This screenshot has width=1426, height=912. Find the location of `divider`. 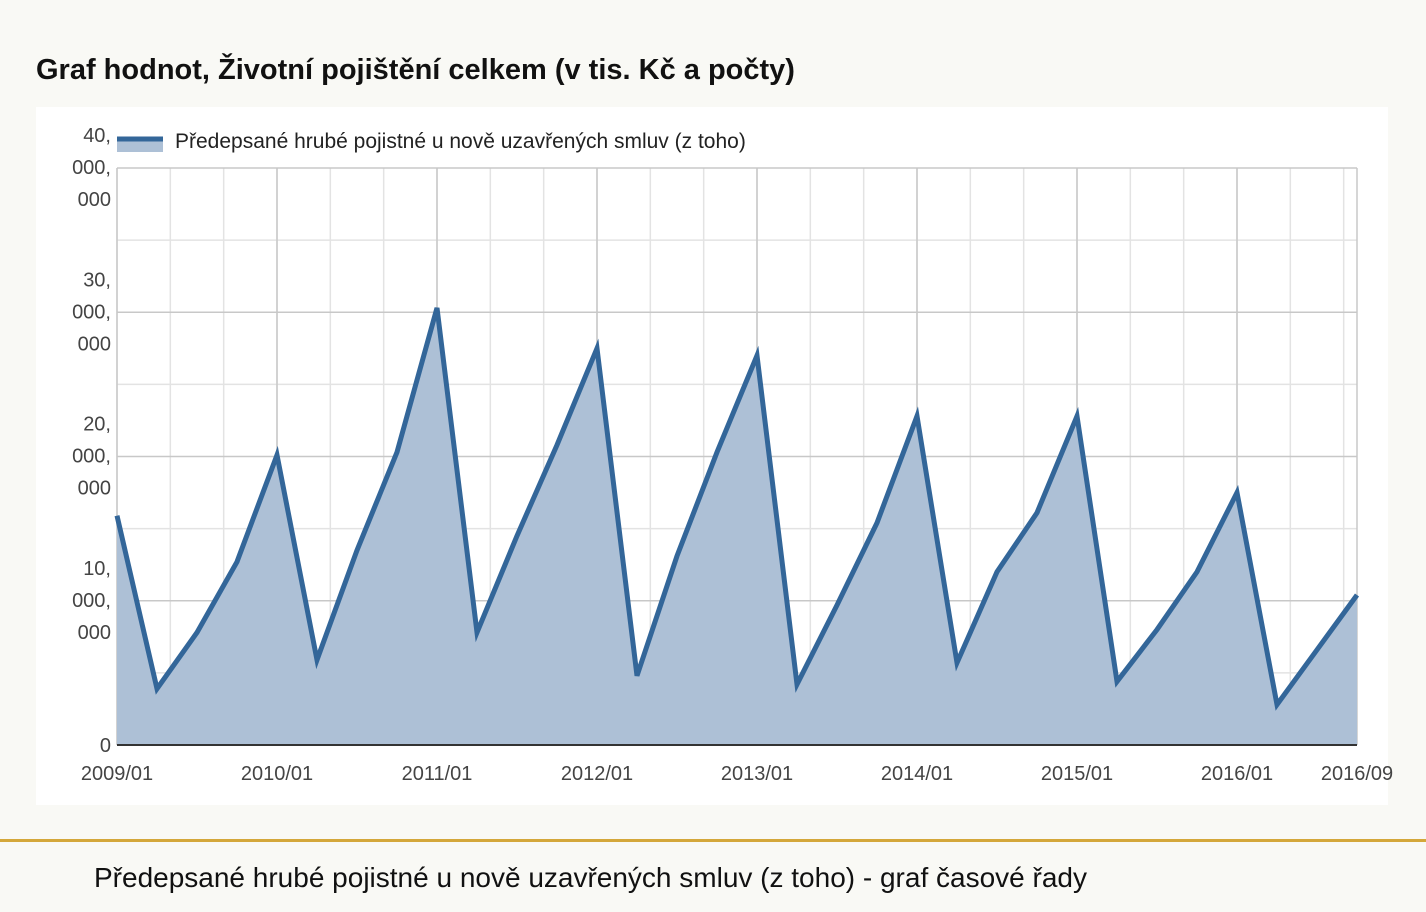

divider is located at coordinates (713, 840).